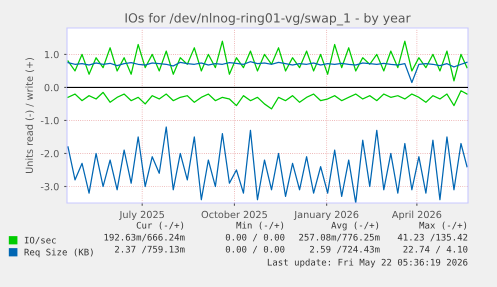 Image resolution: width=497 pixels, height=287 pixels. Describe the element at coordinates (339, 238) in the screenshot. I see `text: 257.08m/776.25m` at that location.